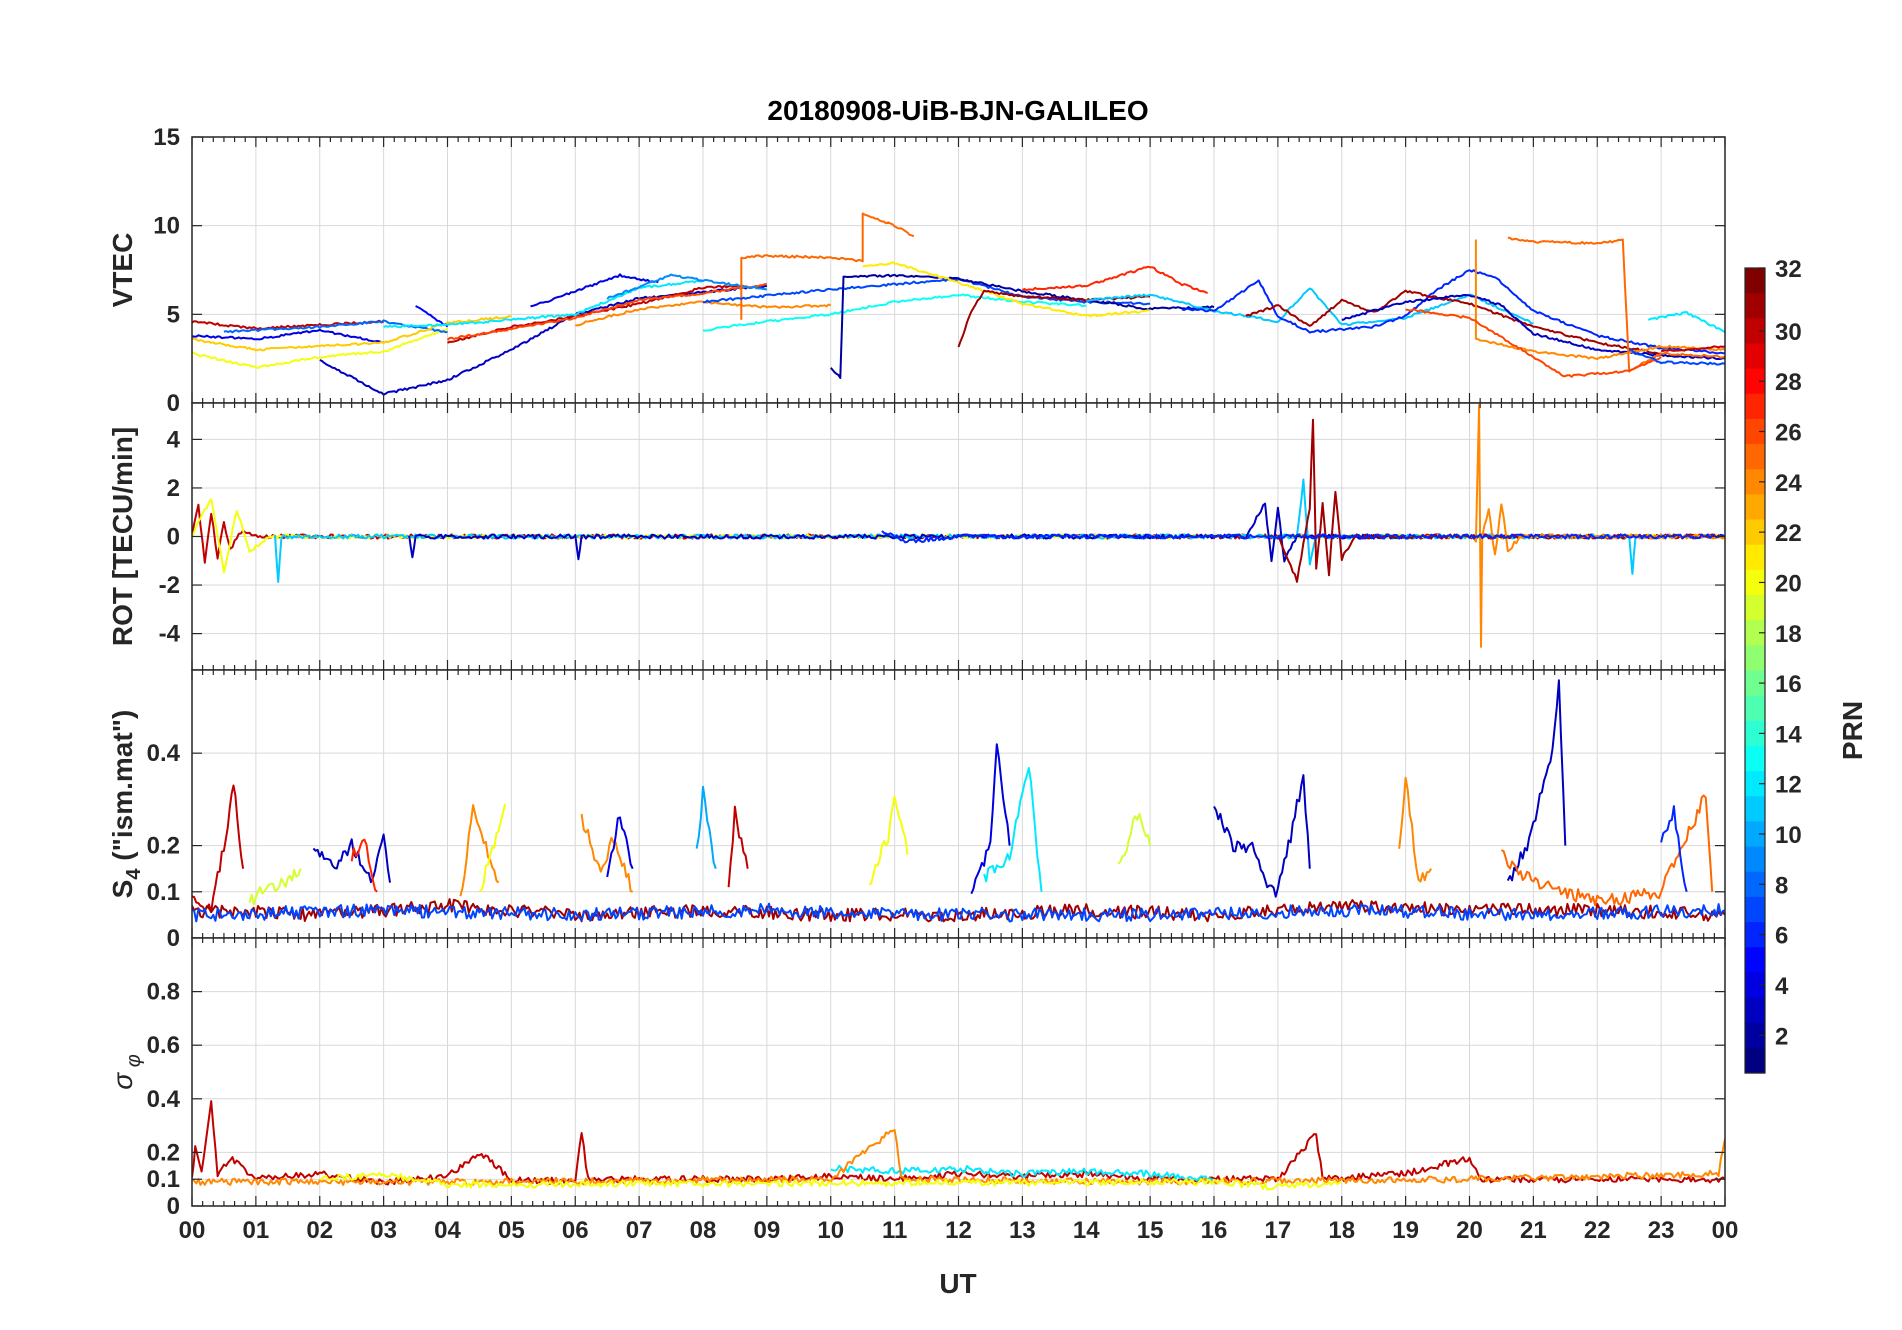 Image resolution: width=1902 pixels, height=1330 pixels. Describe the element at coordinates (1405, 1230) in the screenshot. I see `x-tick-label: 19` at that location.